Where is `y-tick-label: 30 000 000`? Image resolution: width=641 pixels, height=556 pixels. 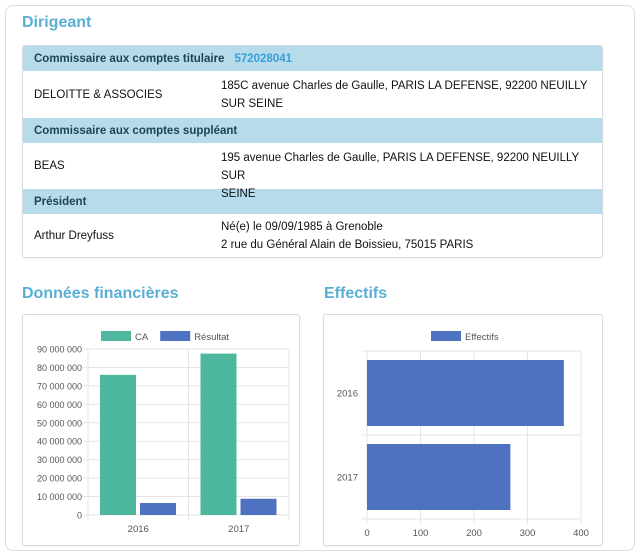 y-tick-label: 30 000 000 is located at coordinates (59, 460).